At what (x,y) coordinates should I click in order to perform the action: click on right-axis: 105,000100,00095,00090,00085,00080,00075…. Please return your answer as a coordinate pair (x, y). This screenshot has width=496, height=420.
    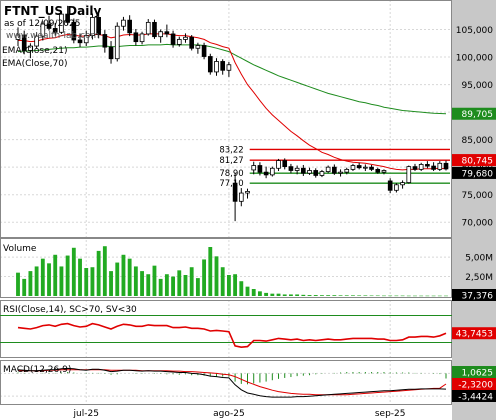
    Looking at the image, I should click on (474, 214).